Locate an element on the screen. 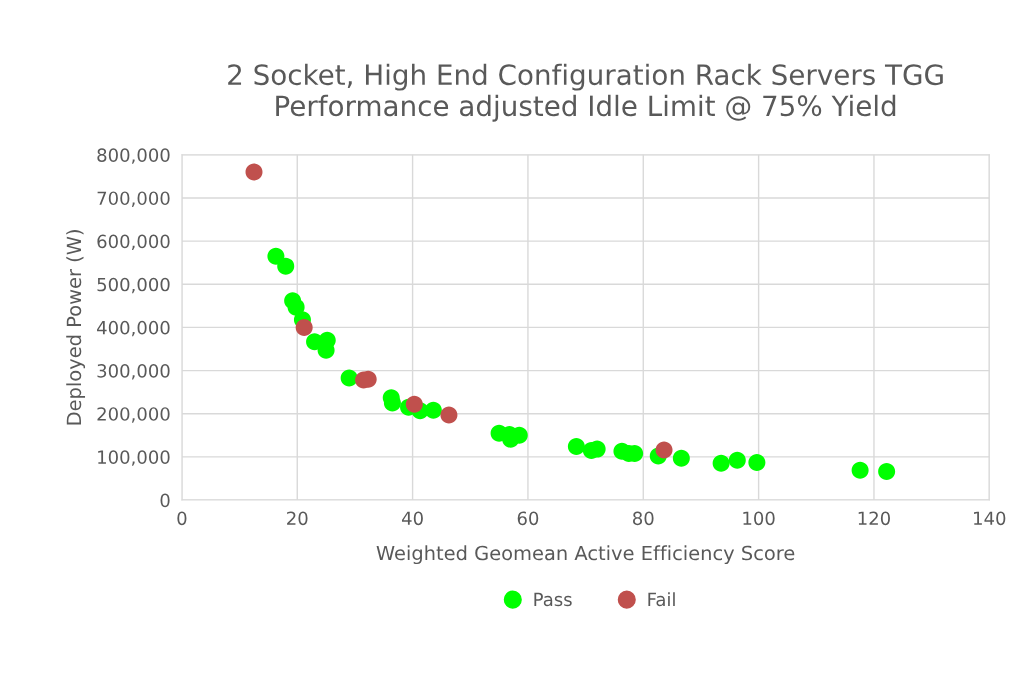  y-tick-label: 200,000 is located at coordinates (133, 415).